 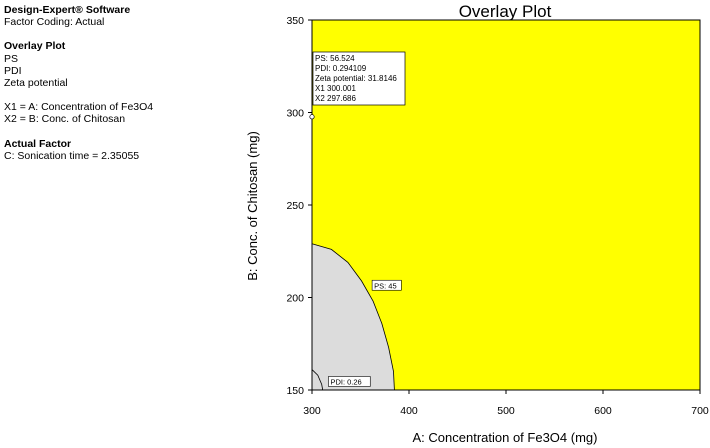 I want to click on x1-definition: X1 = A: Concentration of Fe3O4, so click(x=79, y=107).